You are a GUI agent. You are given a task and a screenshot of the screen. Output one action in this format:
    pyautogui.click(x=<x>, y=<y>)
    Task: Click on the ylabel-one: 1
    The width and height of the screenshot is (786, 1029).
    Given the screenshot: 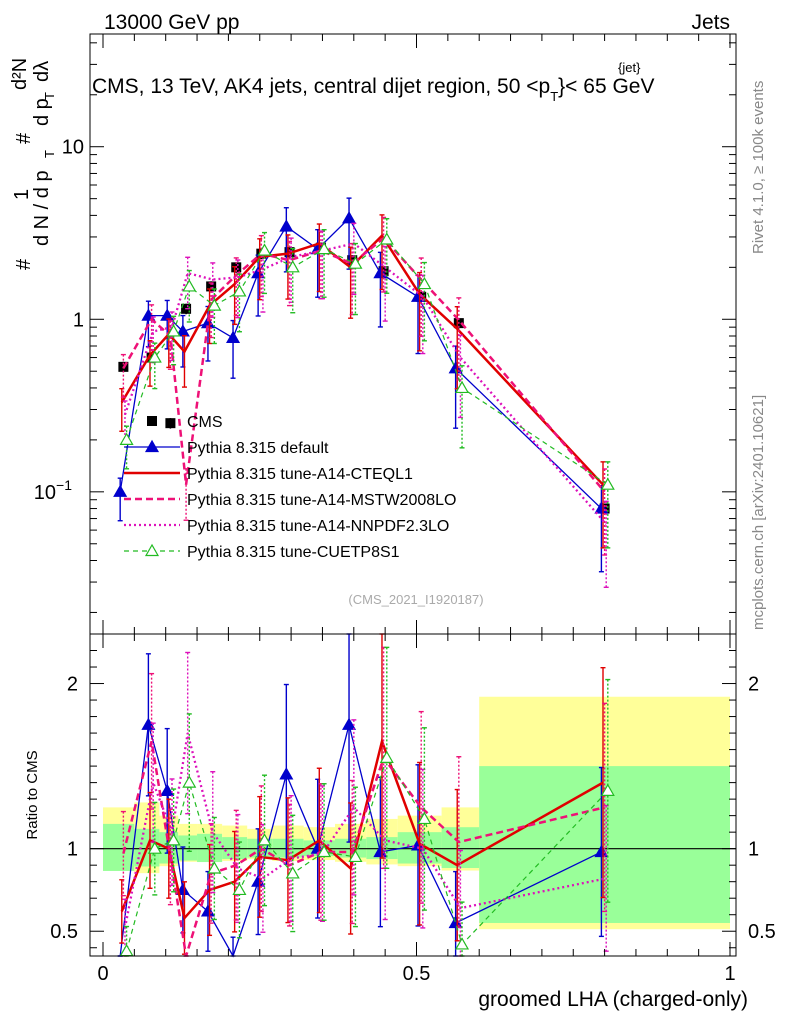 What is the action you would take?
    pyautogui.click(x=22, y=194)
    